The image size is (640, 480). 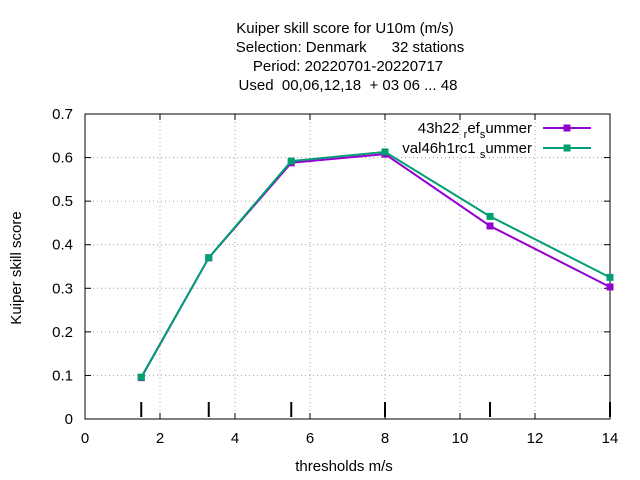 What do you see at coordinates (350, 47) in the screenshot?
I see `title-line-2: Selection: Denmark 32 stations` at bounding box center [350, 47].